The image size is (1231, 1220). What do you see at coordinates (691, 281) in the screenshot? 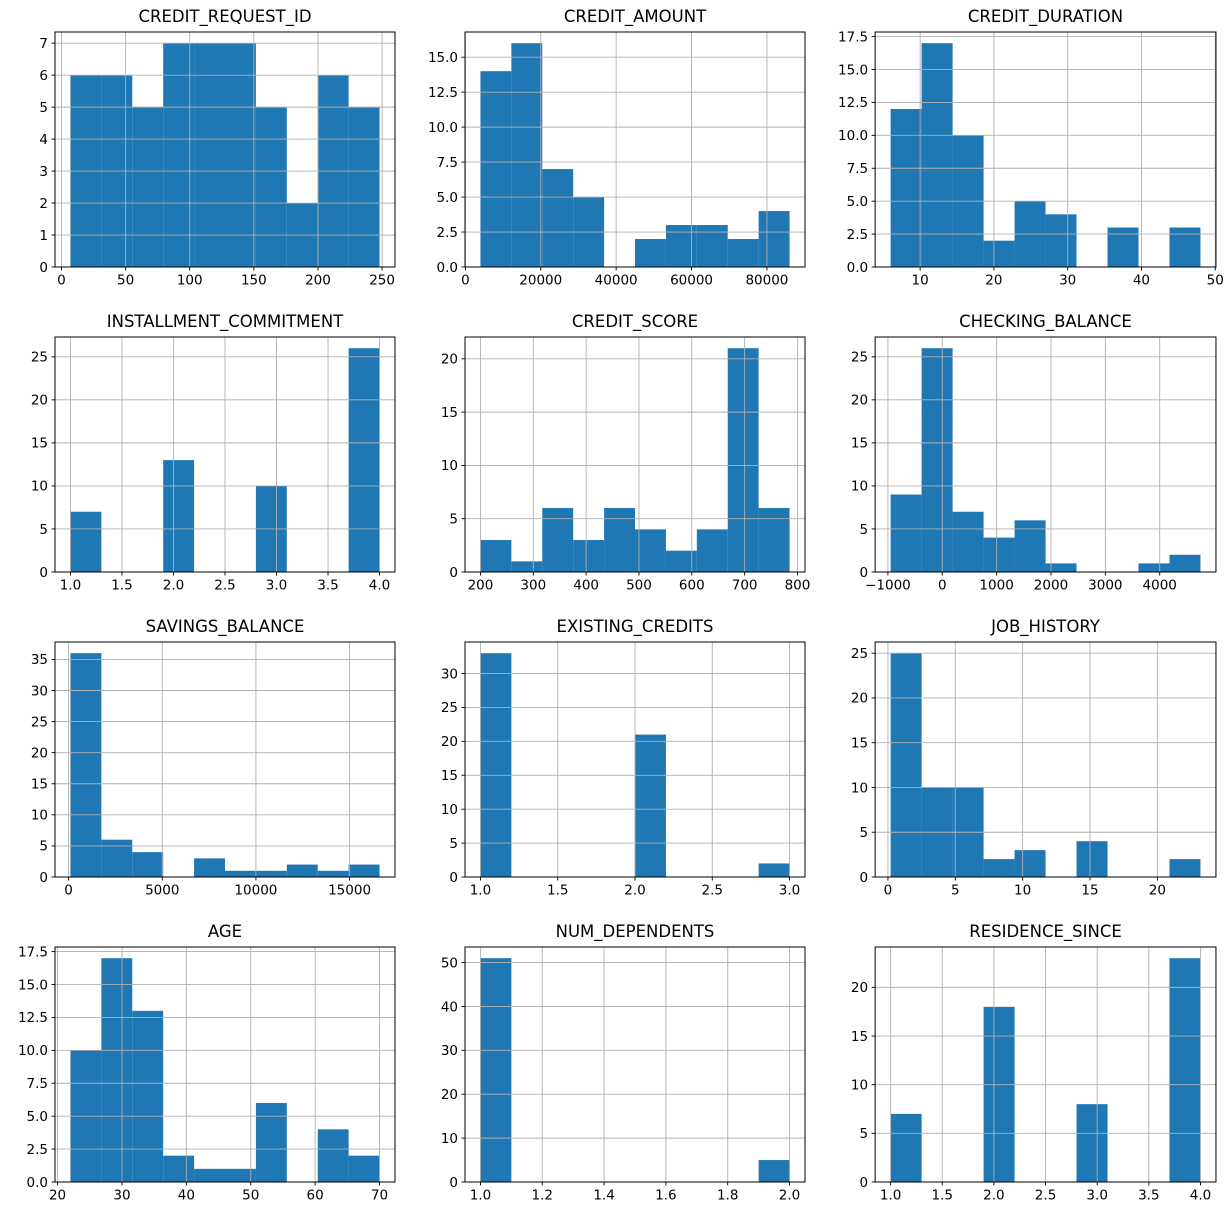
I see `x-tick-label: 60000` at bounding box center [691, 281].